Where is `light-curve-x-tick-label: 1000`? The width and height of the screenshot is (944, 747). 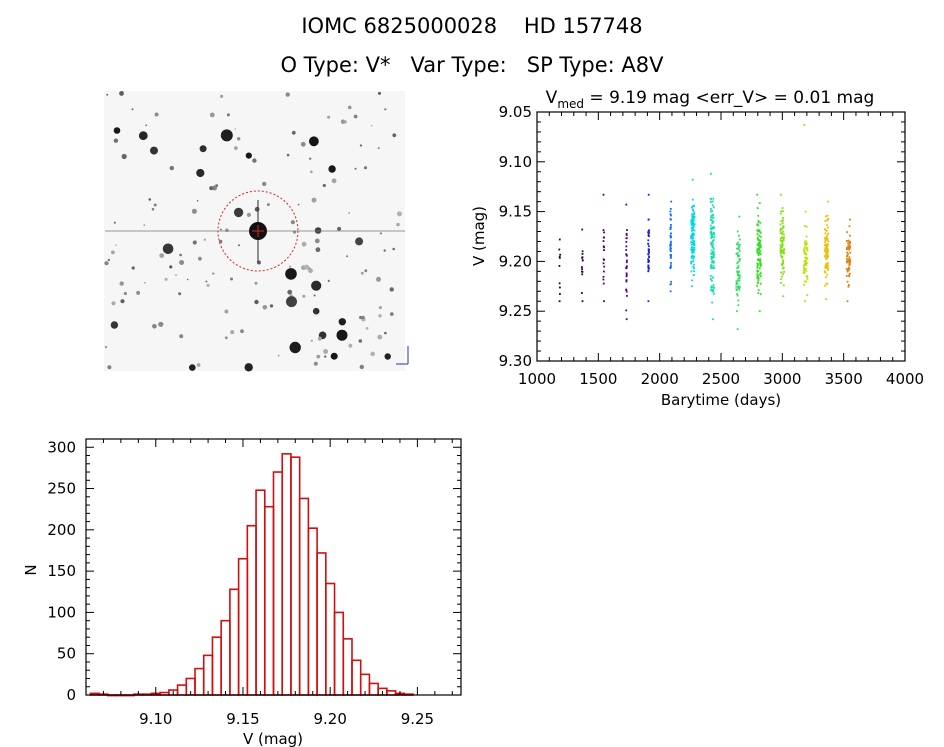
light-curve-x-tick-label: 1000 is located at coordinates (537, 379).